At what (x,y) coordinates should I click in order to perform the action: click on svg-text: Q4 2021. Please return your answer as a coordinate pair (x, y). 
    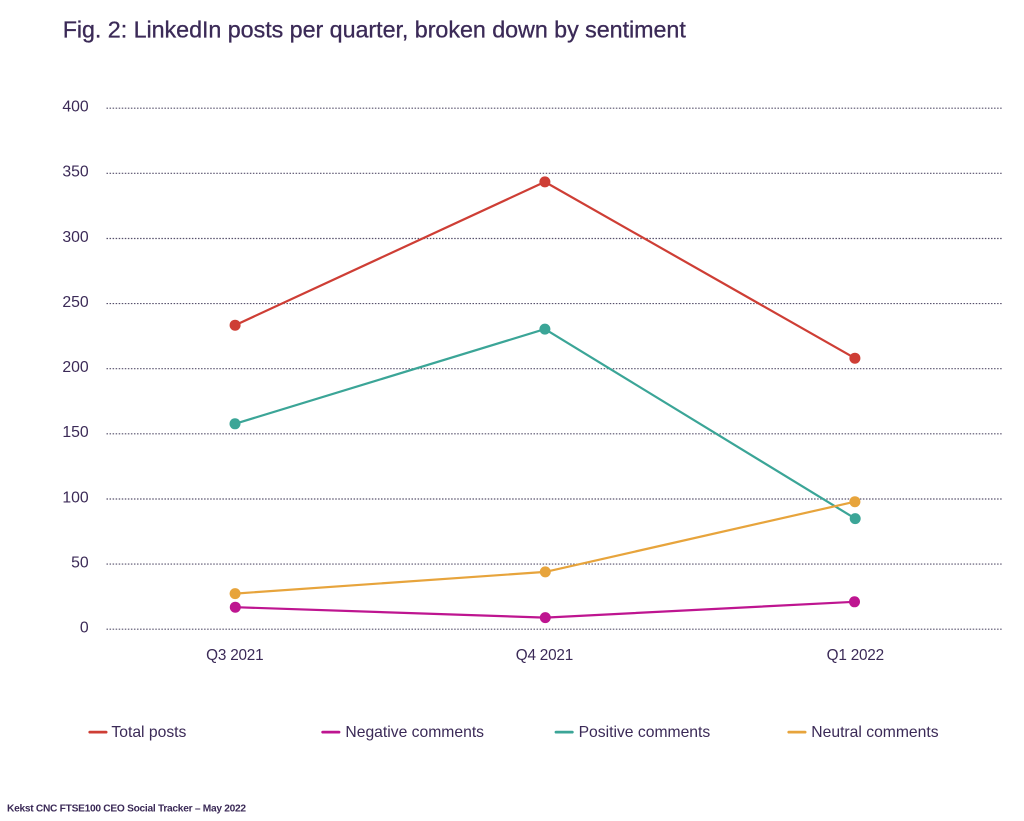
    Looking at the image, I should click on (544, 655).